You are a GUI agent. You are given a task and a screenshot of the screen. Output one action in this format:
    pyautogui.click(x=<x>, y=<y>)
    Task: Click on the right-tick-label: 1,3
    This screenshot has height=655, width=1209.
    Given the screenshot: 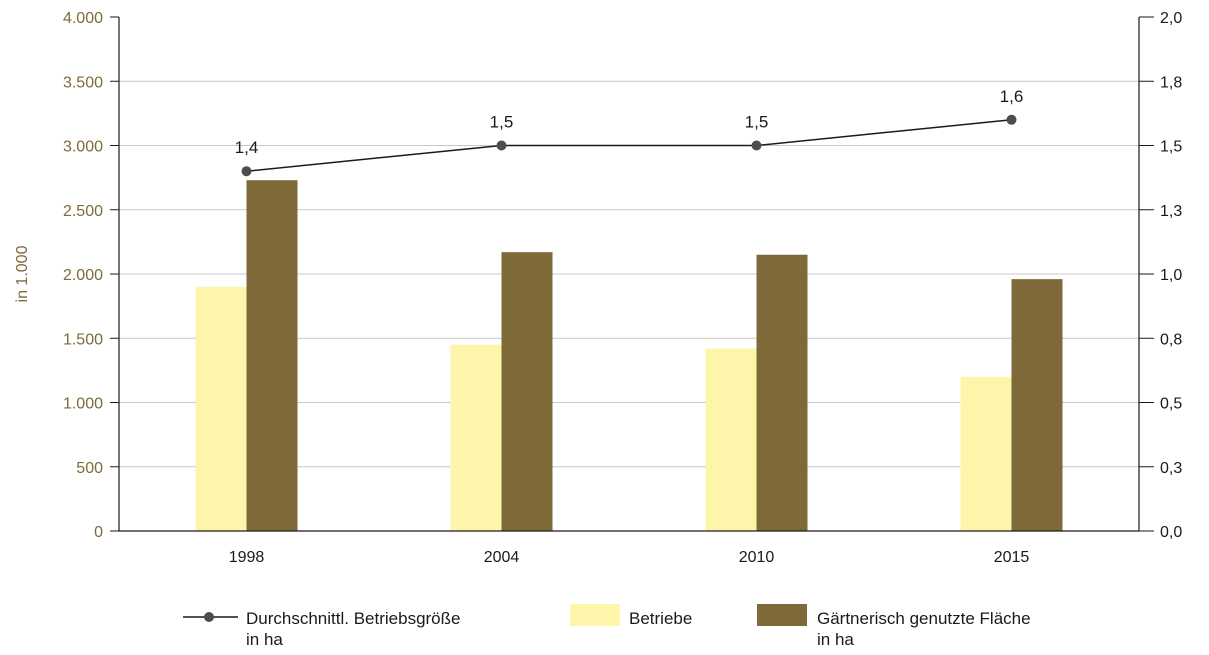 What is the action you would take?
    pyautogui.click(x=1171, y=211)
    